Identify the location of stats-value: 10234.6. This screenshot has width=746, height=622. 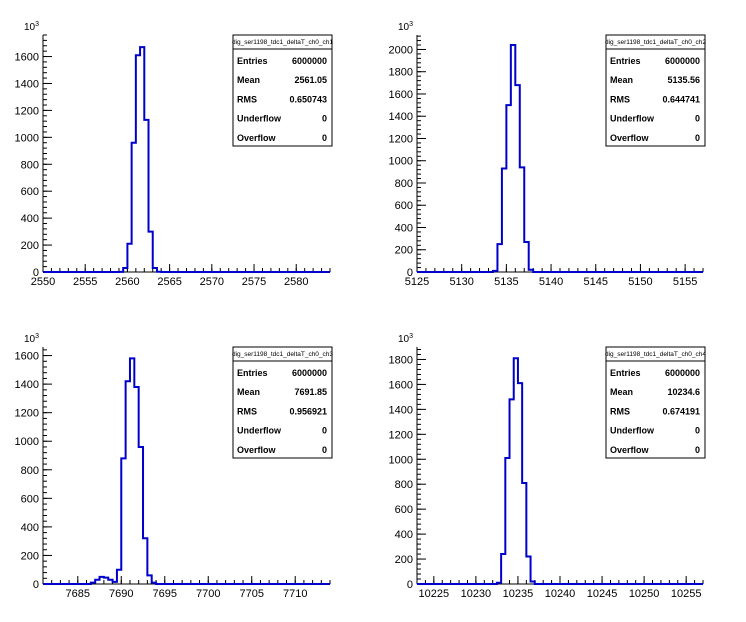
(683, 392).